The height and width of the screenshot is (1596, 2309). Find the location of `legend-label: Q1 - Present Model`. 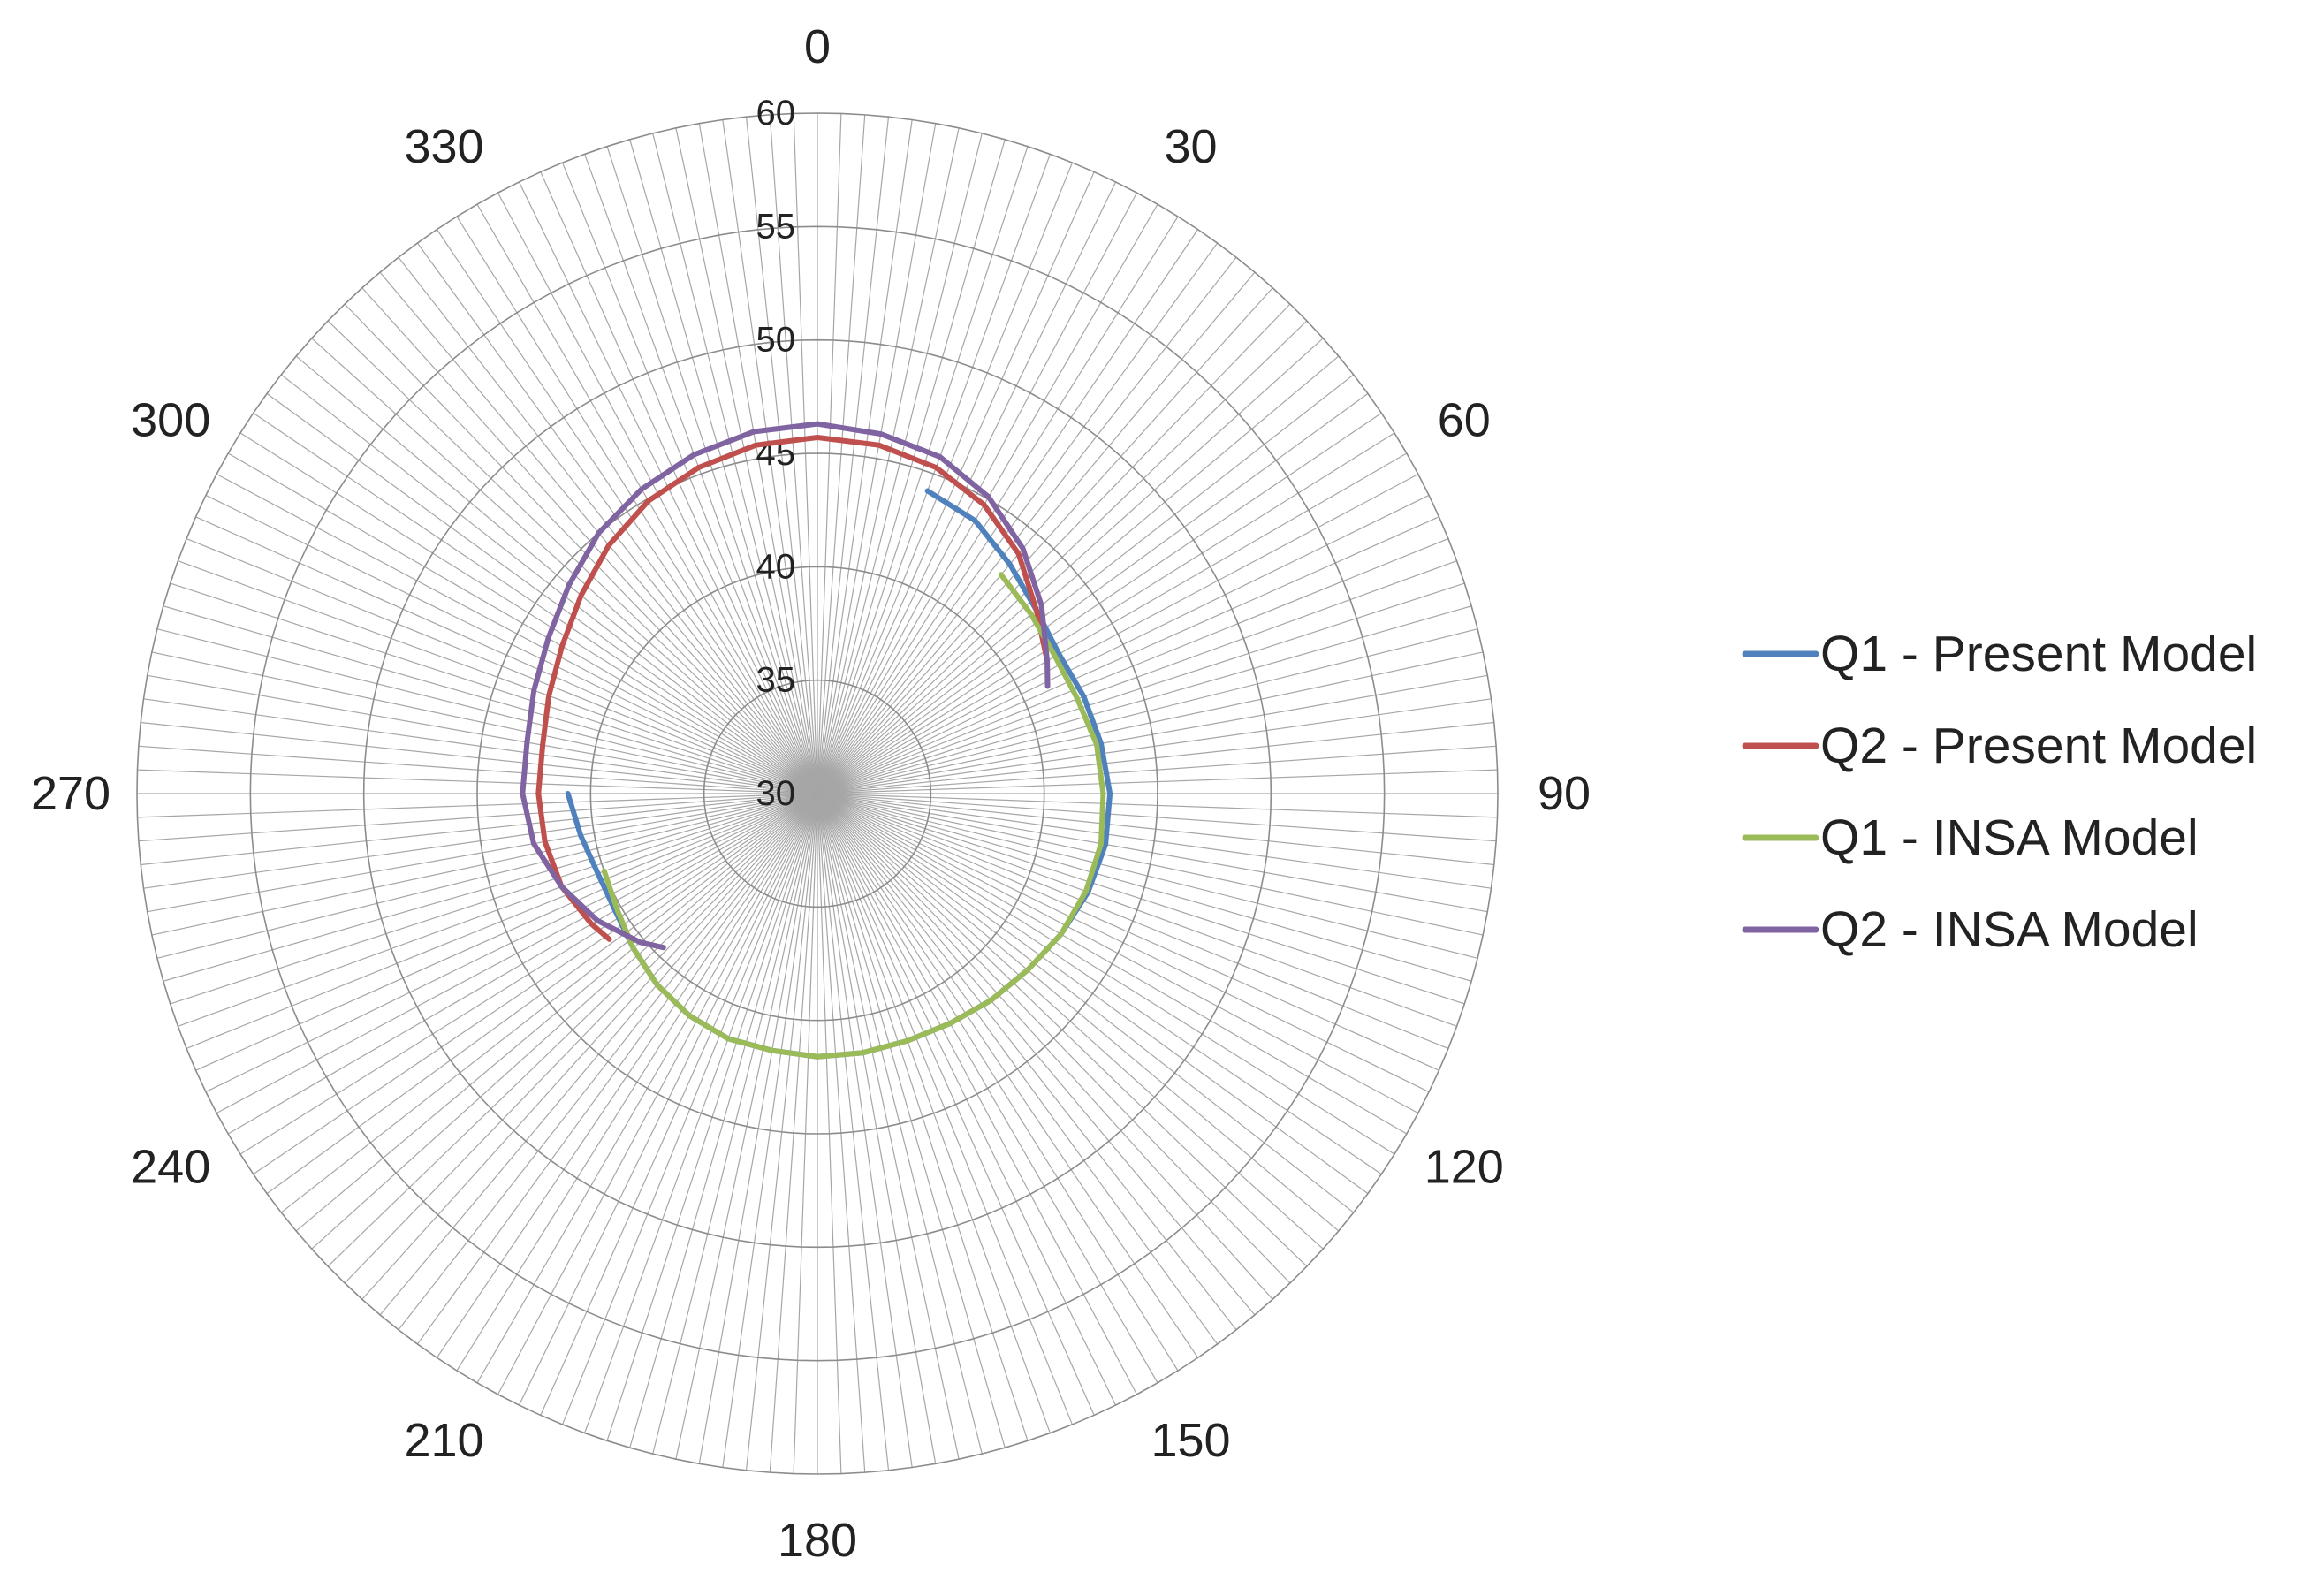

legend-label: Q1 - Present Model is located at coordinates (2039, 654).